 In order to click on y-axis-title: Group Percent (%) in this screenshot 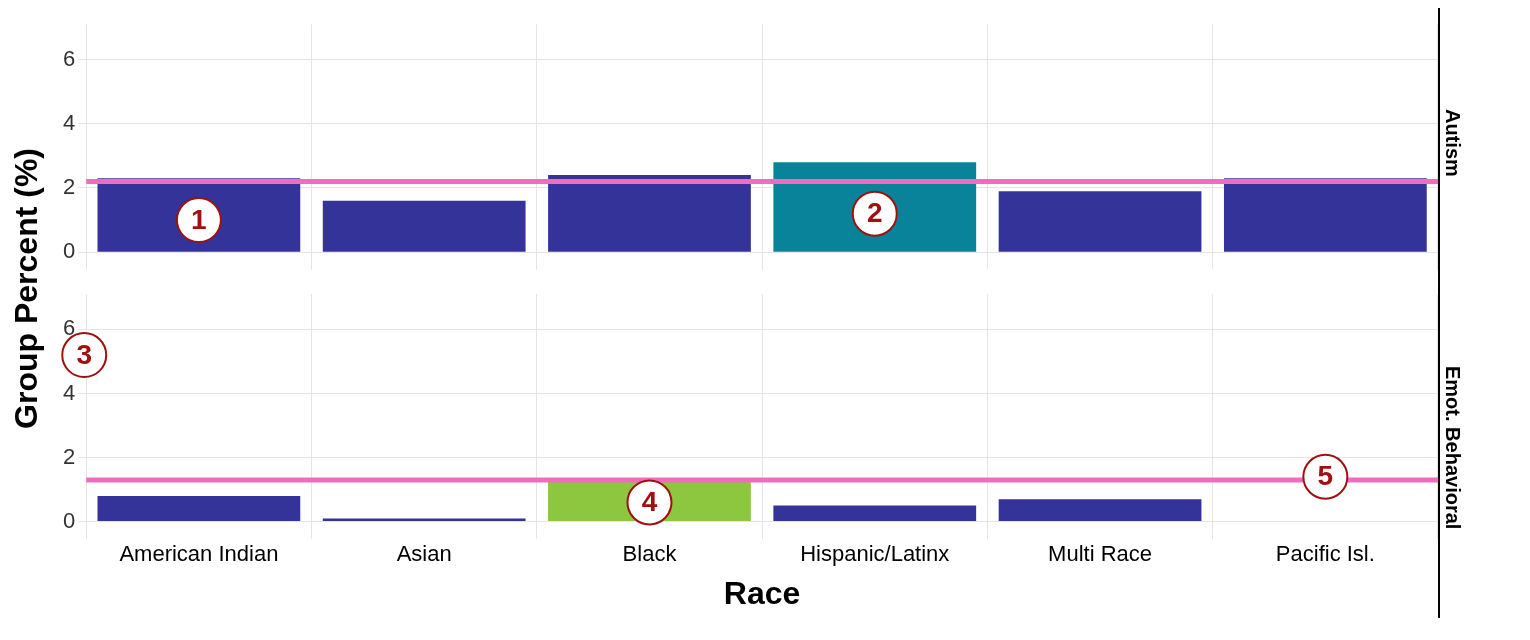, I will do `click(26, 288)`.